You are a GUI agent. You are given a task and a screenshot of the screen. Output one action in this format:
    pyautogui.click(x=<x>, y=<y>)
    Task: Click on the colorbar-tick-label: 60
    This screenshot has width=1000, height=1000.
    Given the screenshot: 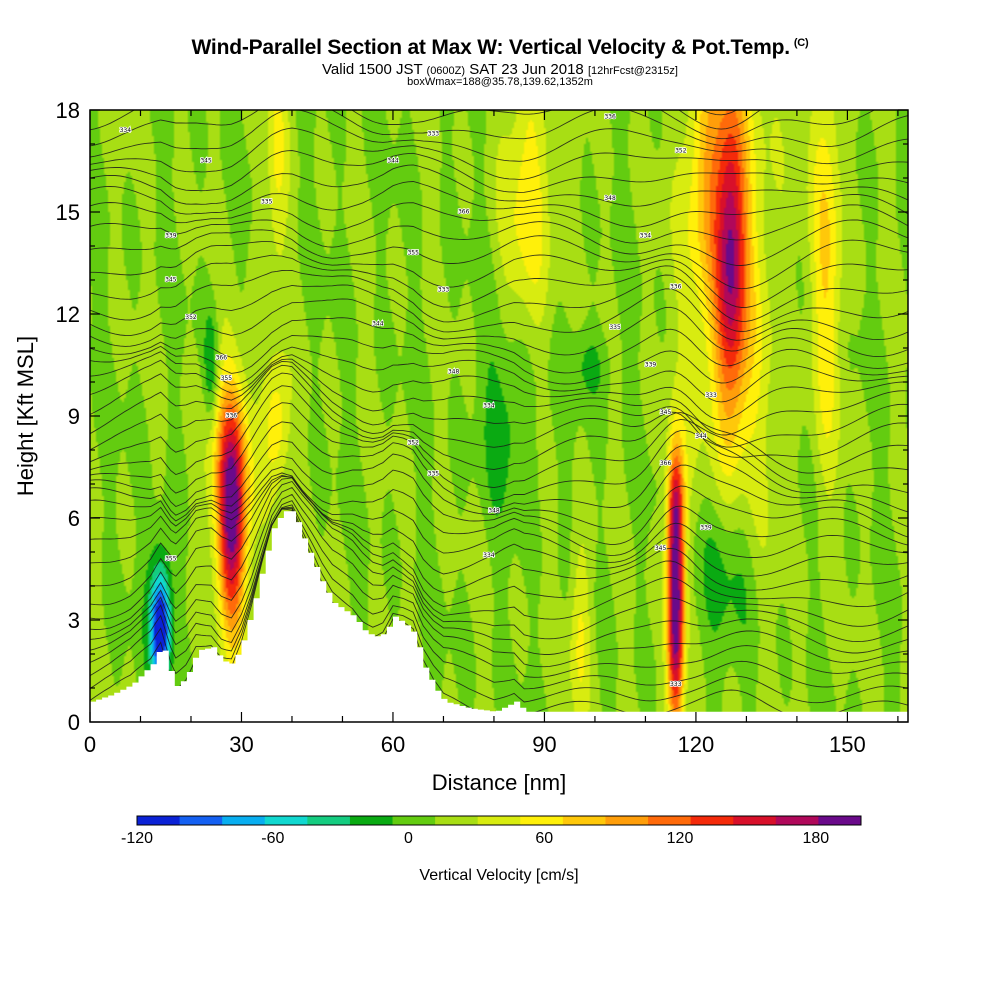 What is the action you would take?
    pyautogui.click(x=544, y=838)
    